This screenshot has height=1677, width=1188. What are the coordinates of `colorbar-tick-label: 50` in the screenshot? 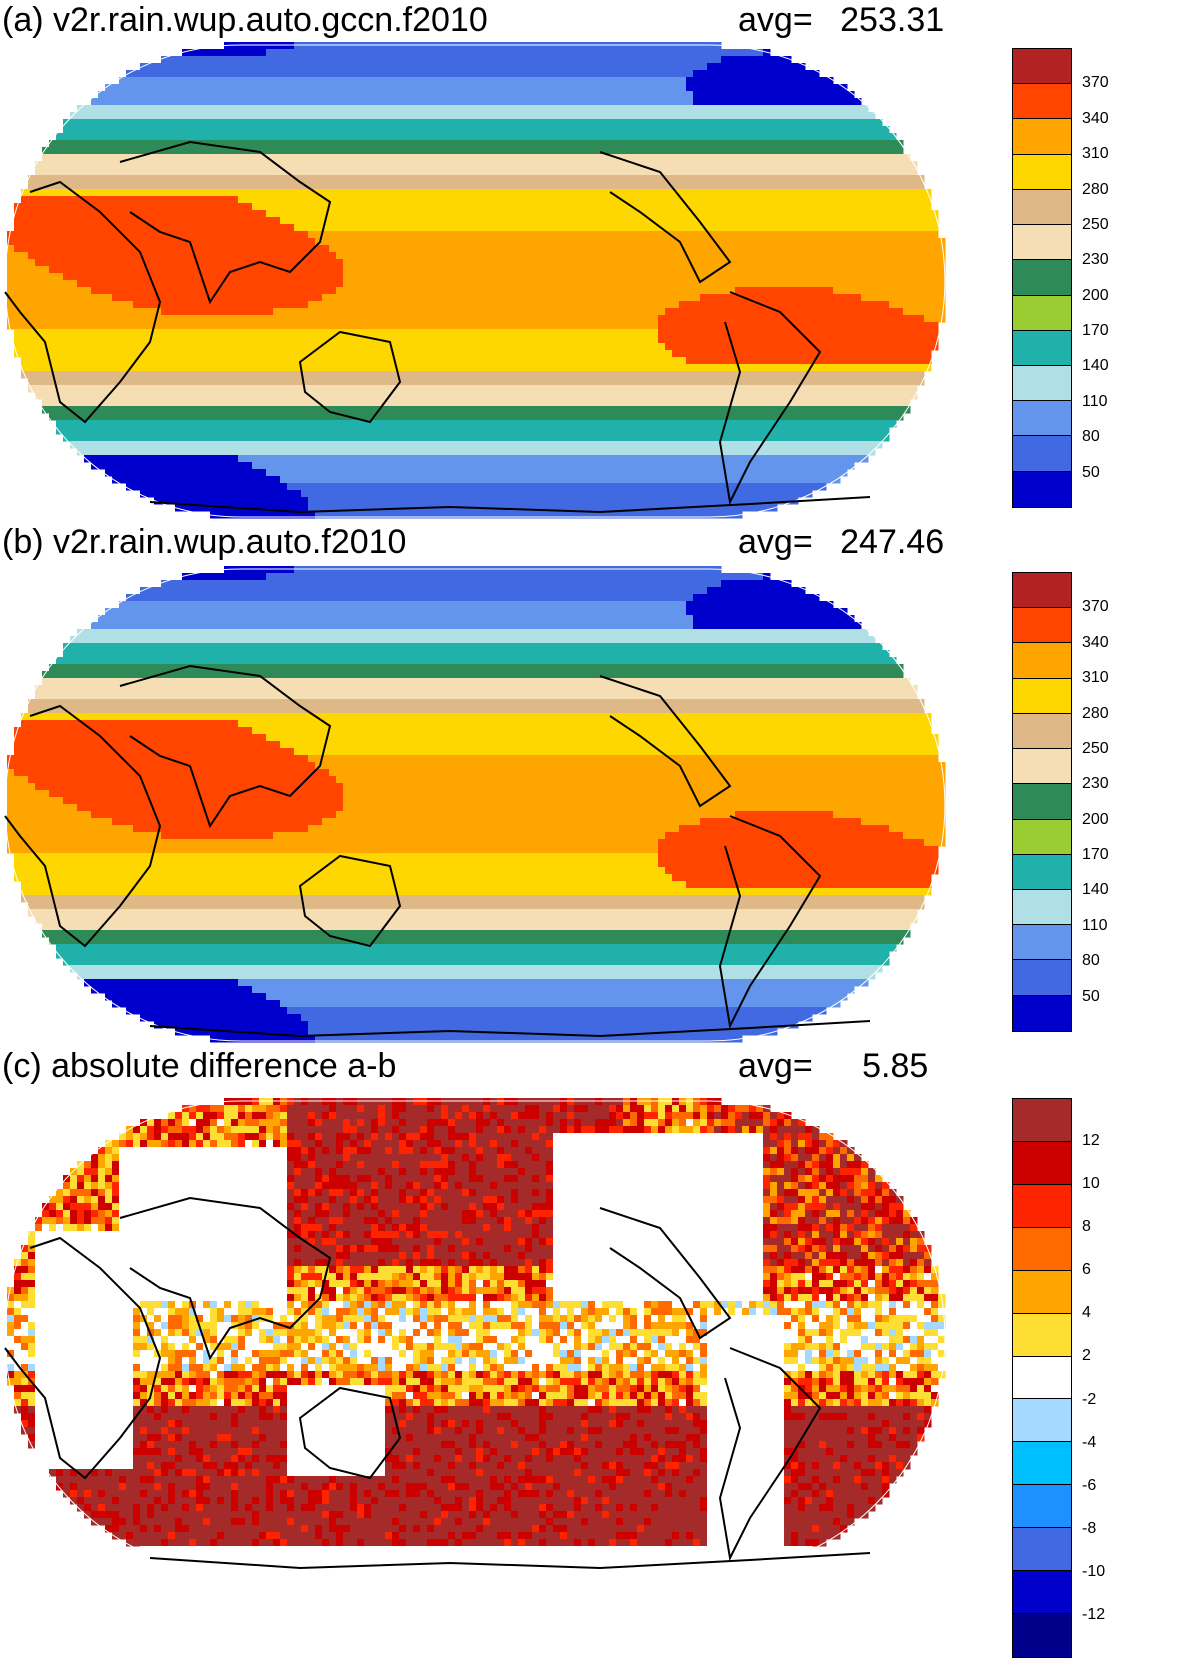 It's located at (1091, 472).